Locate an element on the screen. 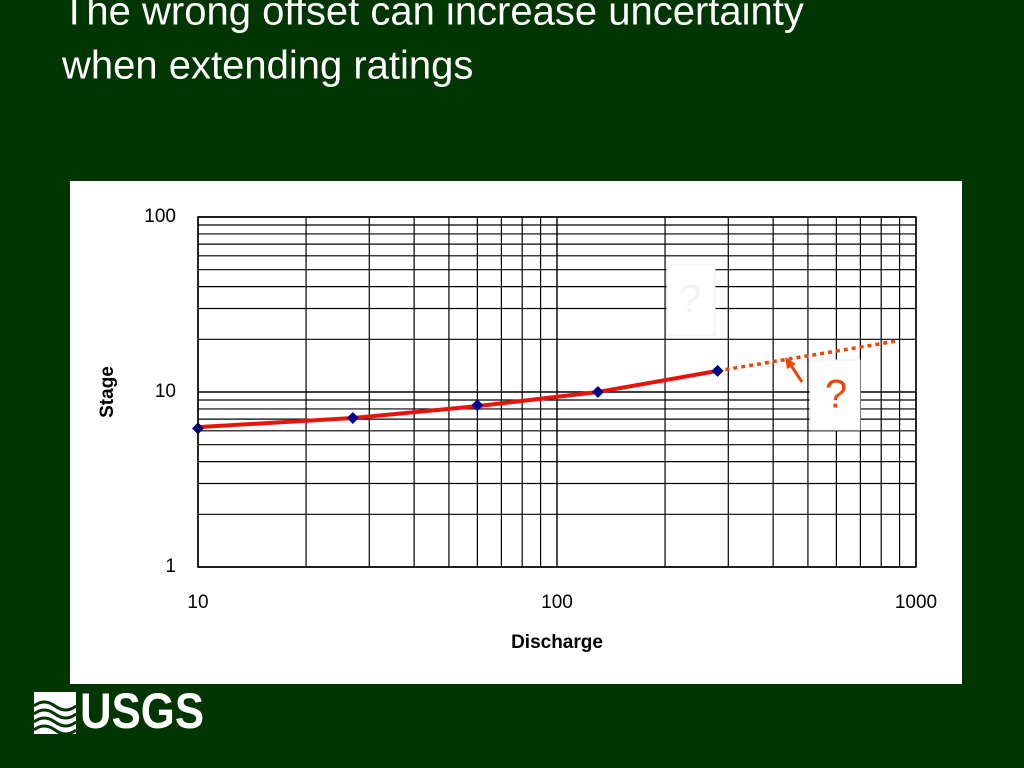 This screenshot has height=768, width=1024. y-tick-label: 1 is located at coordinates (170, 566).